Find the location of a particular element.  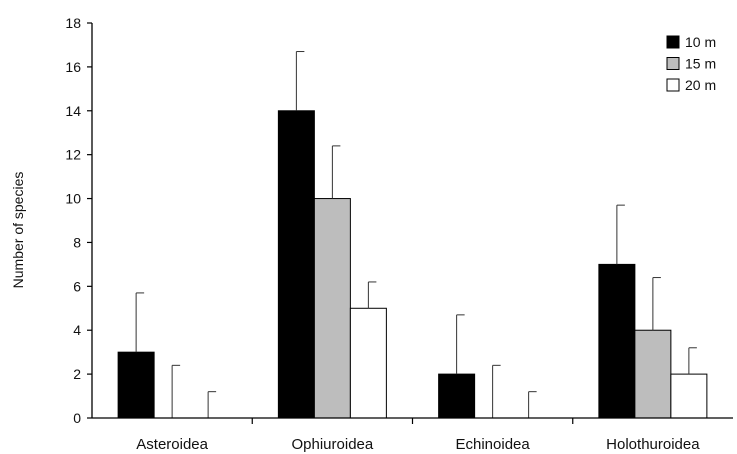

x-category-label: Echinoidea is located at coordinates (493, 444).